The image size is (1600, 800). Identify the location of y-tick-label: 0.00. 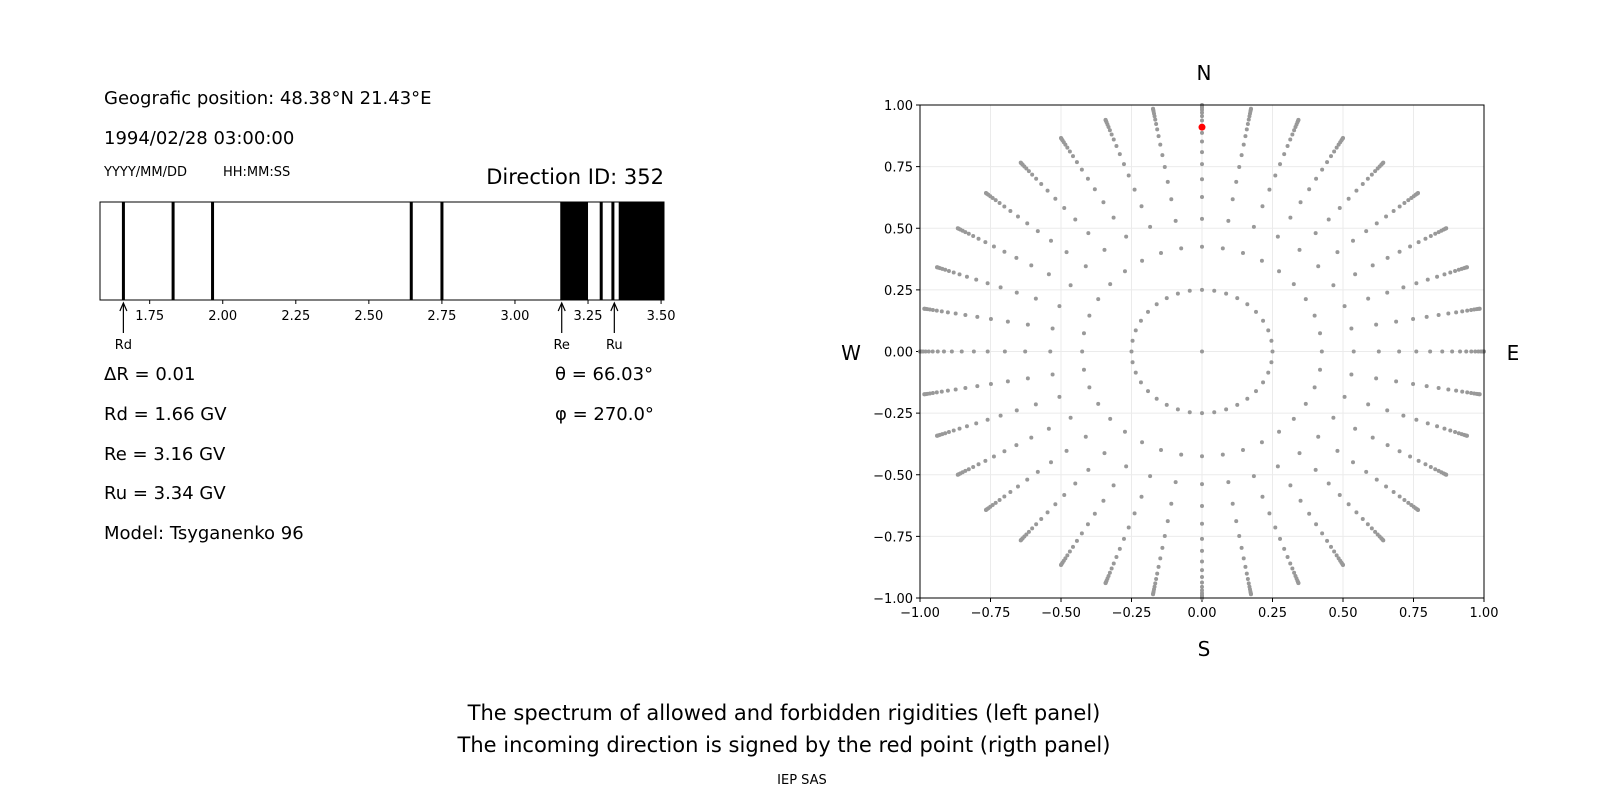
(898, 353).